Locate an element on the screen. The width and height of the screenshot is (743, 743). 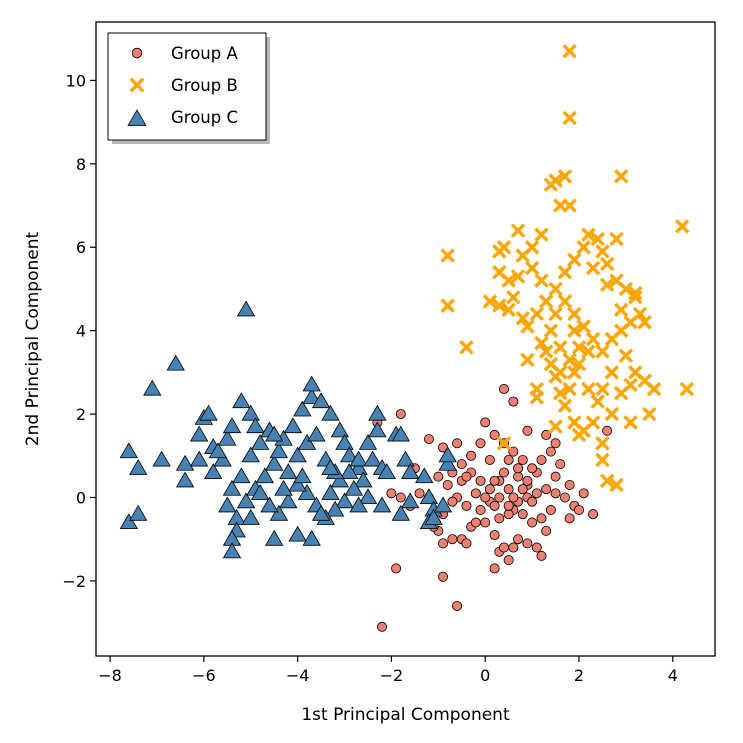
legend-label: Group C is located at coordinates (204, 117).